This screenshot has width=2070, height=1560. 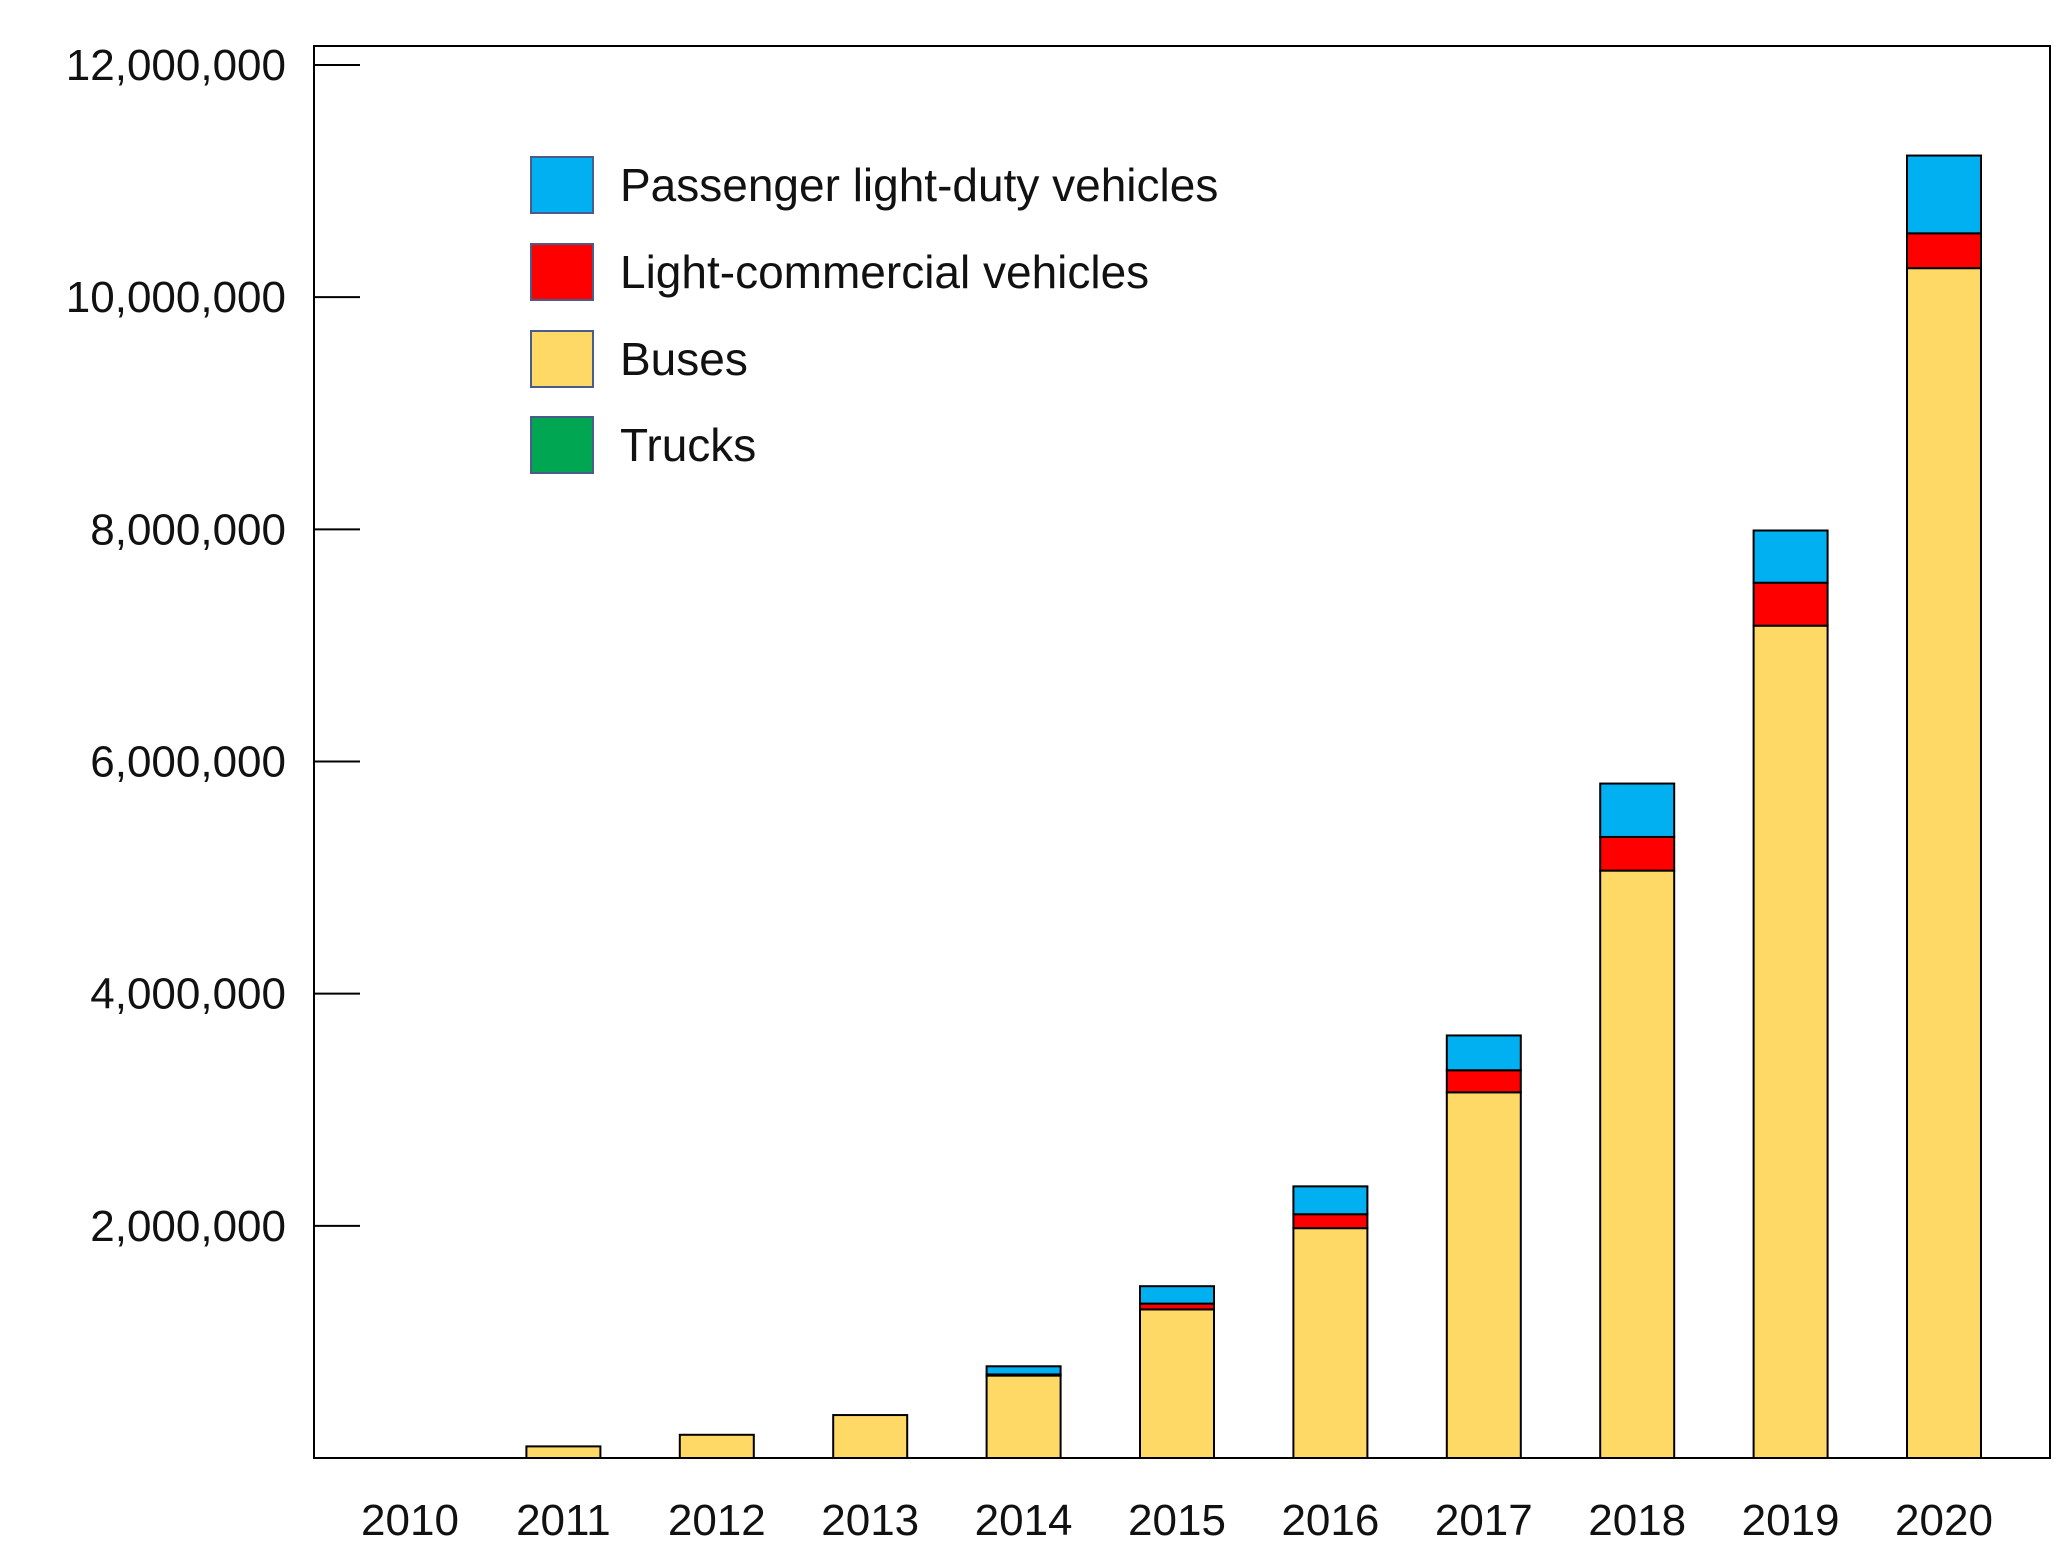 What do you see at coordinates (1177, 1295) in the screenshot?
I see `bar-segment-passenger-light-duty-vehicles-2015` at bounding box center [1177, 1295].